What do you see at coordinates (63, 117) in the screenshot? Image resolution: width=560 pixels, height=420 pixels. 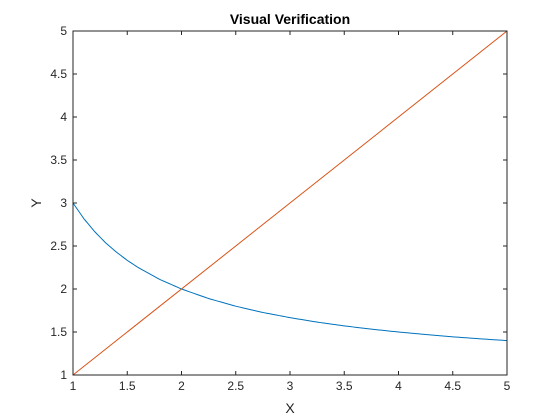 I see `y-tick-label: 4` at bounding box center [63, 117].